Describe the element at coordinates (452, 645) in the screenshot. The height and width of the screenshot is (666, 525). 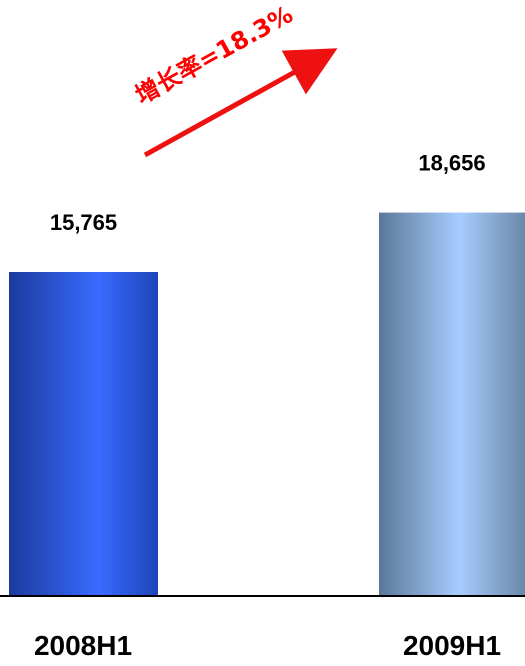
I see `category-label-2009h1: 2009H1` at that location.